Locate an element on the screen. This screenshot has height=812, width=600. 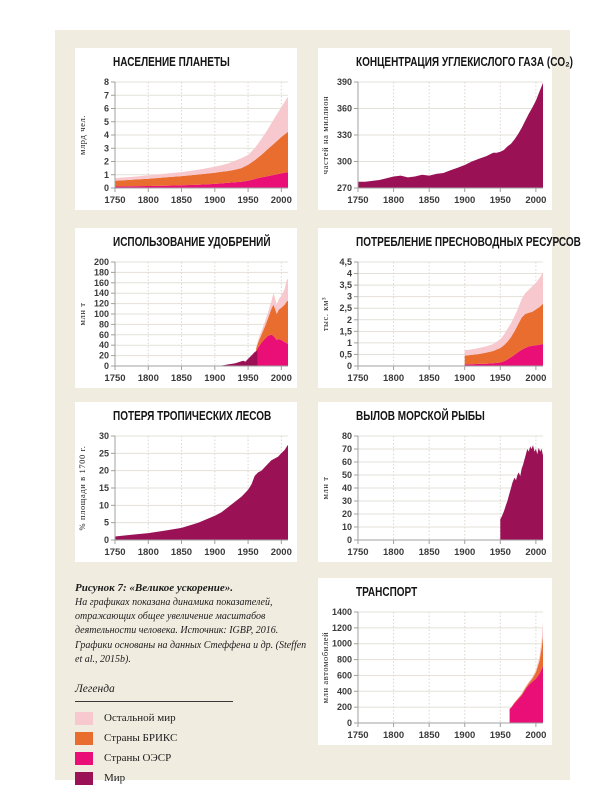
svg-text: частей на миллион is located at coordinates (325, 135).